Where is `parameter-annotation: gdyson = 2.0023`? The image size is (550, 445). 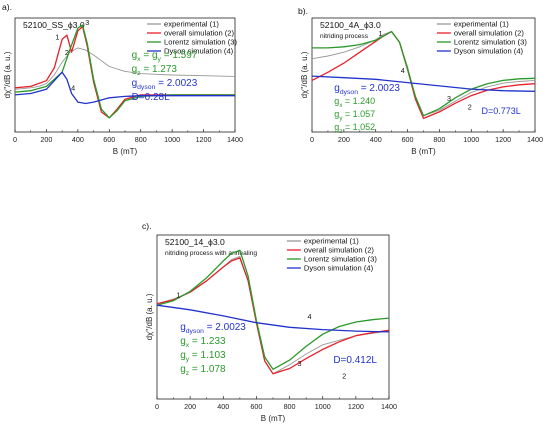
parameter-annotation: gdyson = 2.0023 is located at coordinates (367, 89).